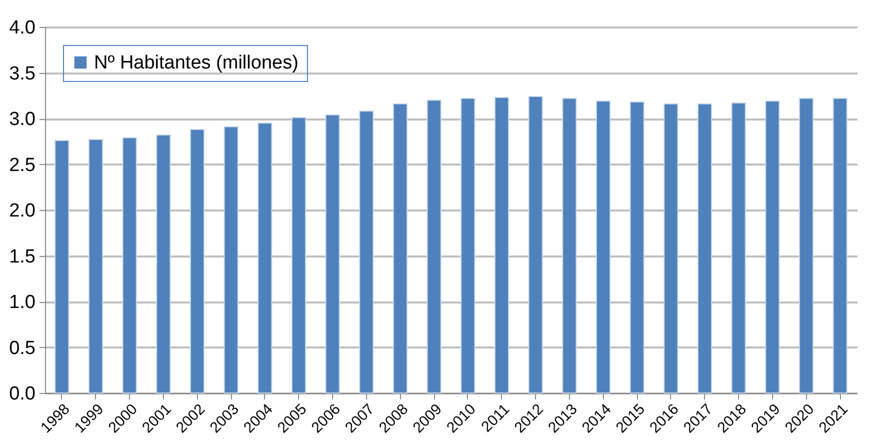  Describe the element at coordinates (22, 394) in the screenshot. I see `y-tick-label: 0.0` at that location.